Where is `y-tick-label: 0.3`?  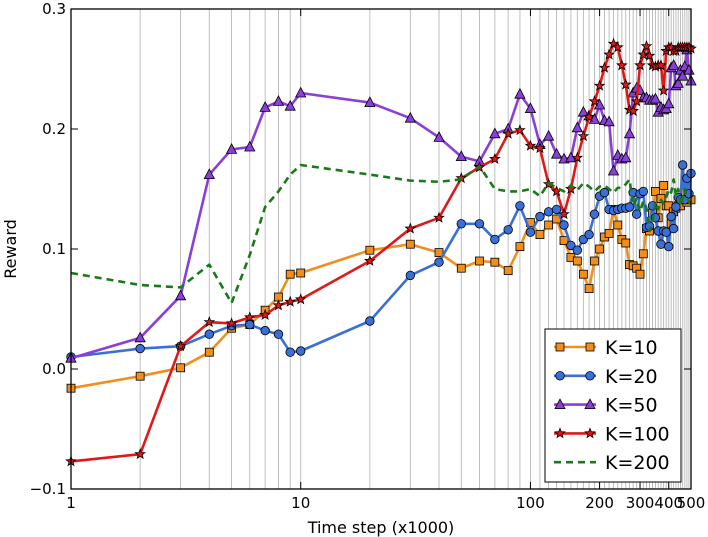
y-tick-label: 0.3 is located at coordinates (54, 9).